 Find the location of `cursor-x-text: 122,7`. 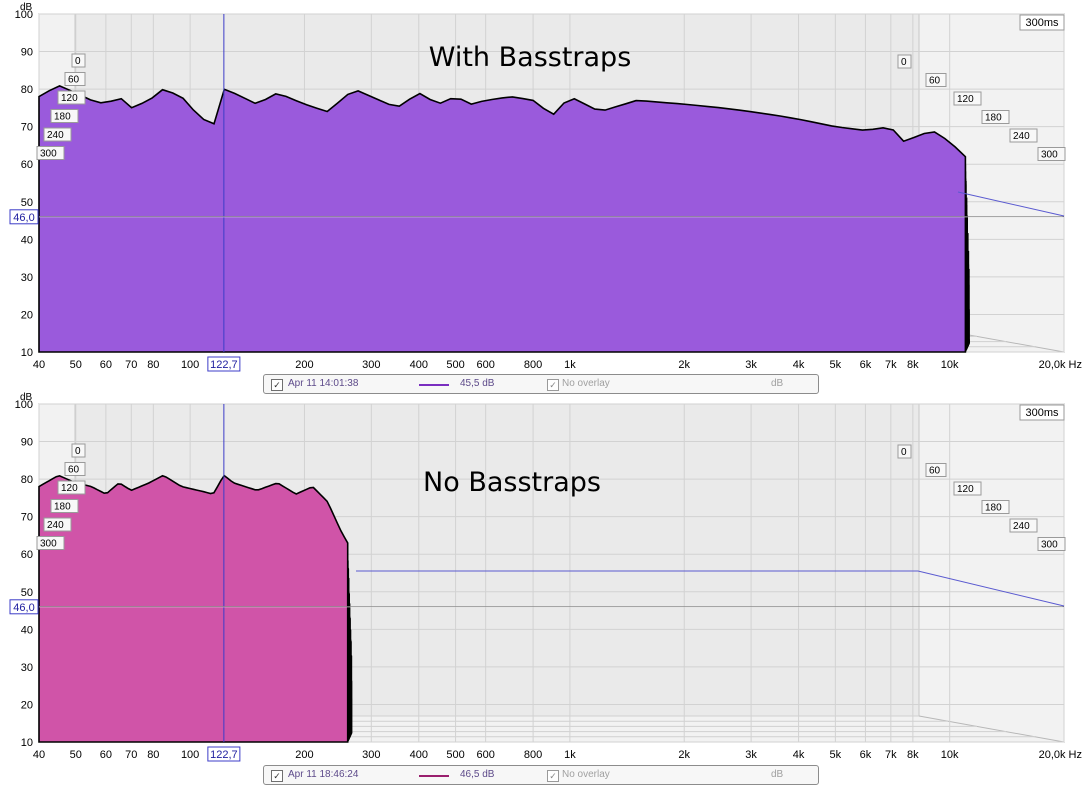

cursor-x-text: 122,7 is located at coordinates (224, 755).